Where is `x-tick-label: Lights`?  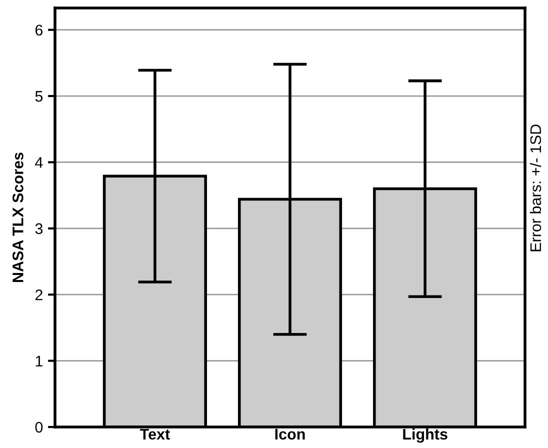 x-tick-label: Lights is located at coordinates (425, 435).